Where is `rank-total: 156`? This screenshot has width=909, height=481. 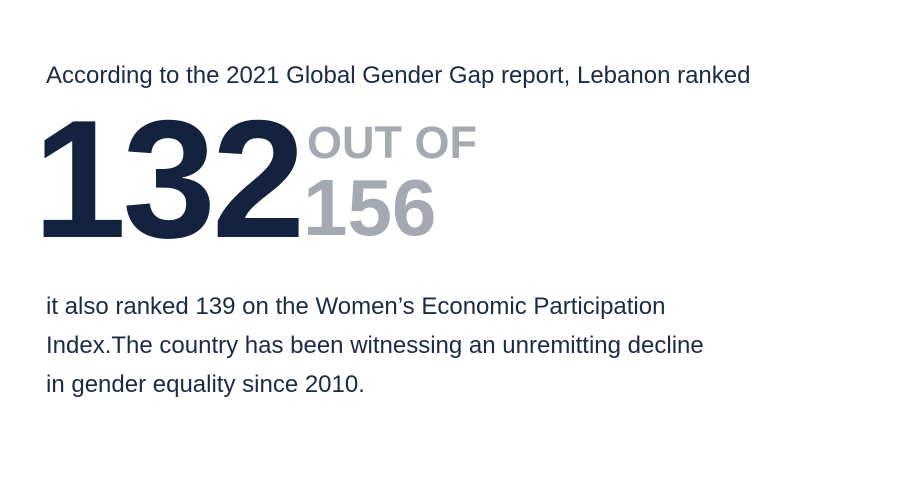
rank-total: 156 is located at coordinates (370, 207).